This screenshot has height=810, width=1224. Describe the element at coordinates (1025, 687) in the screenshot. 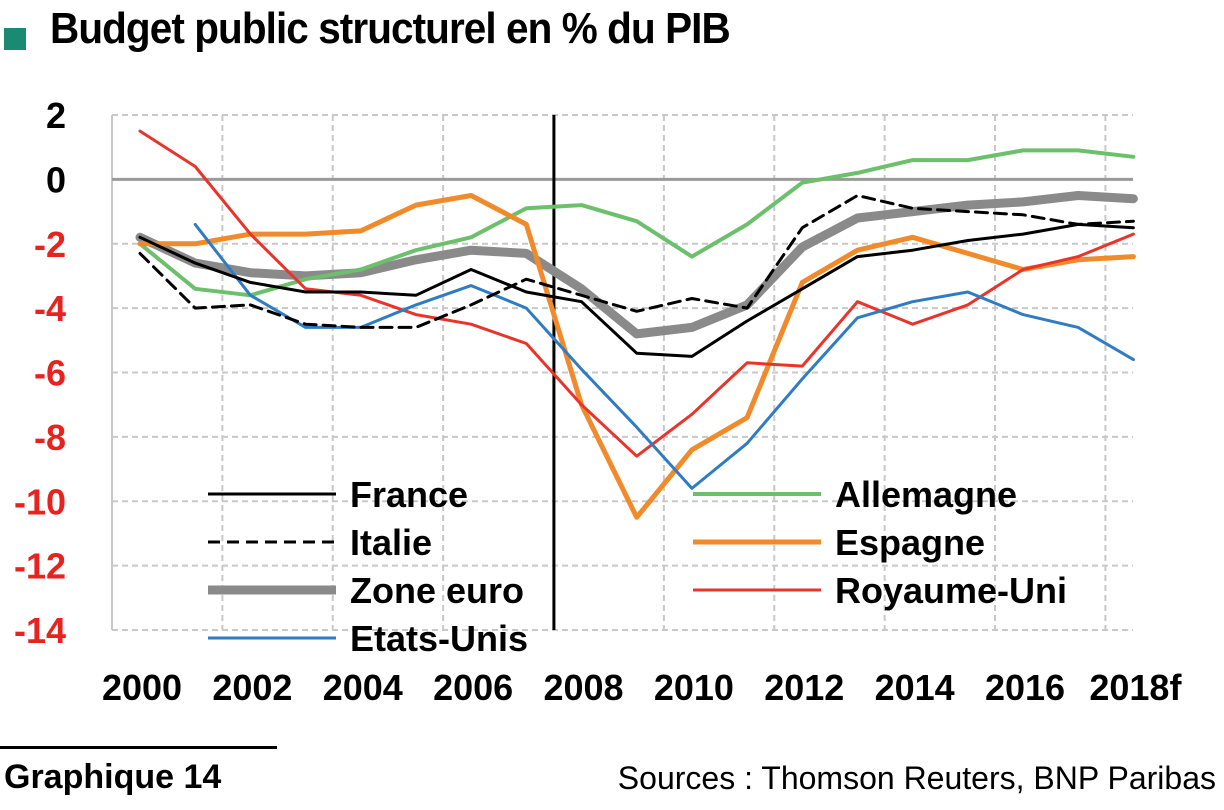

I see `x-tick-label: 2016` at that location.